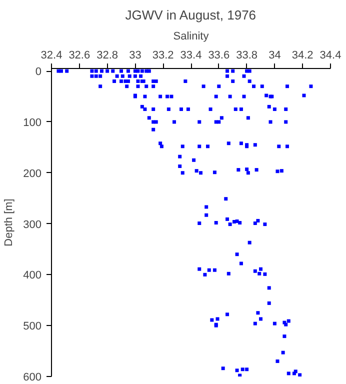 The image size is (346, 384). Describe the element at coordinates (191, 36) in the screenshot. I see `x-axis-title: Salinity` at that location.